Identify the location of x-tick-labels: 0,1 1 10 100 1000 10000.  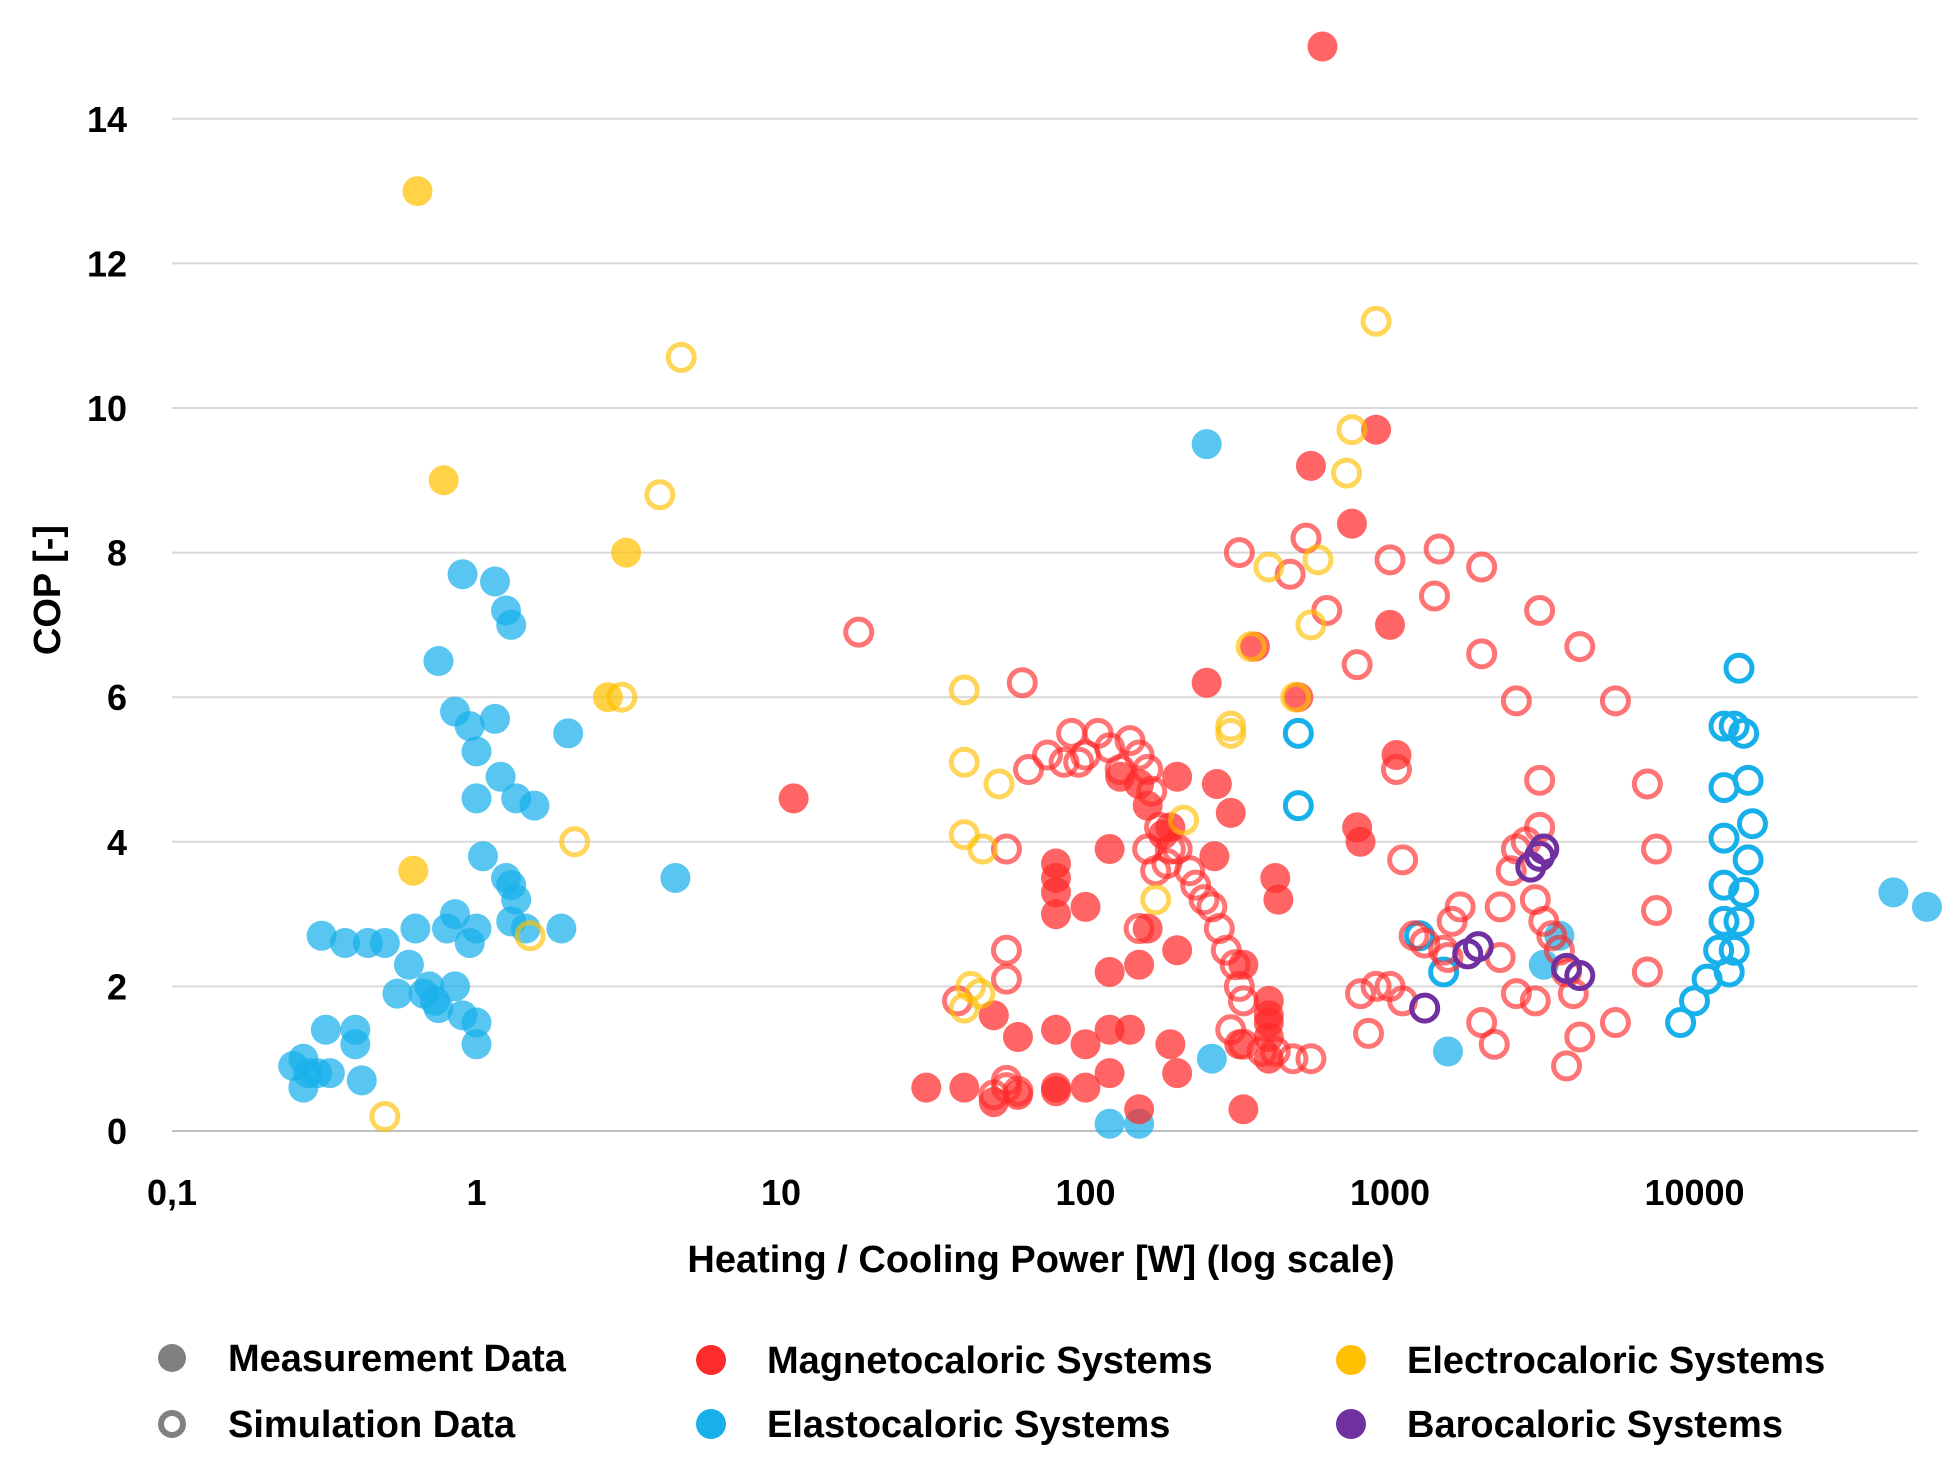
(946, 1192).